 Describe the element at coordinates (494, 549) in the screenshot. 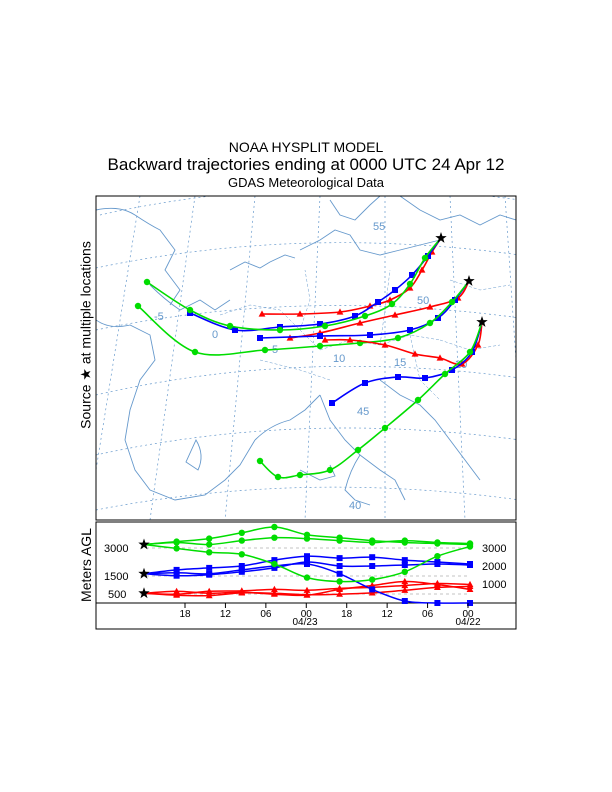

I see `right-height-label: 3000` at that location.